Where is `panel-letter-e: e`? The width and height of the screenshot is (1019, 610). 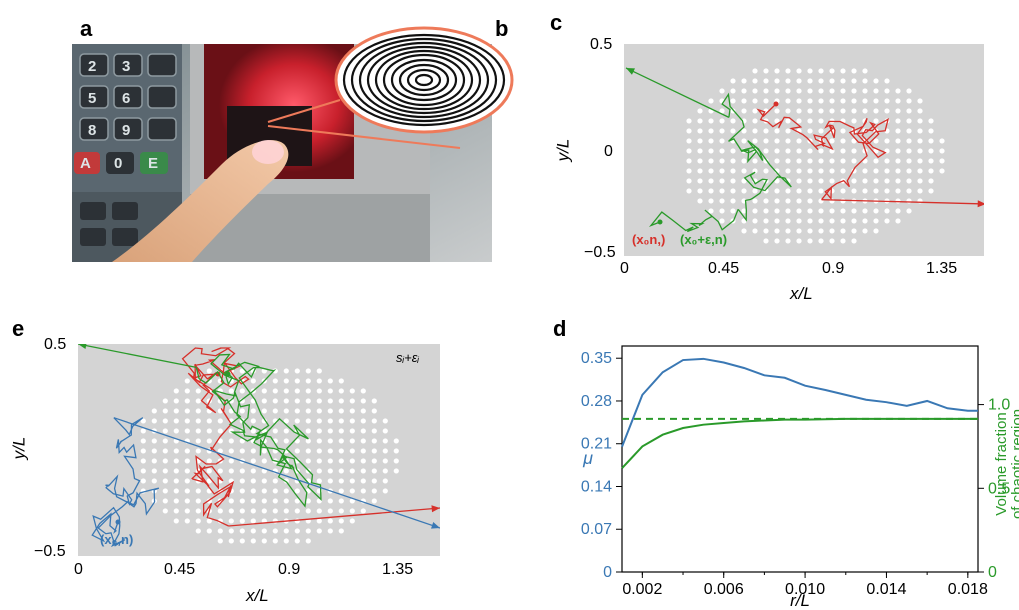 panel-letter-e: e is located at coordinates (18, 328).